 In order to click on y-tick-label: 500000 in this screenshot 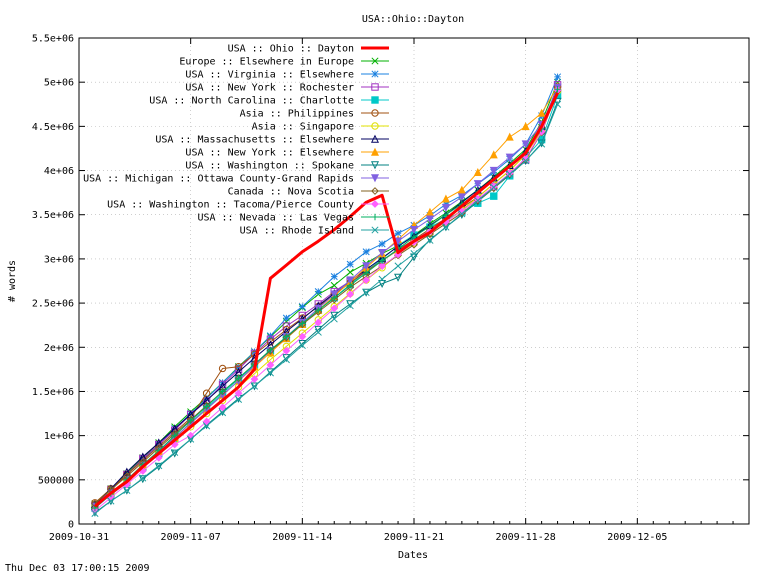, I will do `click(56, 480)`.